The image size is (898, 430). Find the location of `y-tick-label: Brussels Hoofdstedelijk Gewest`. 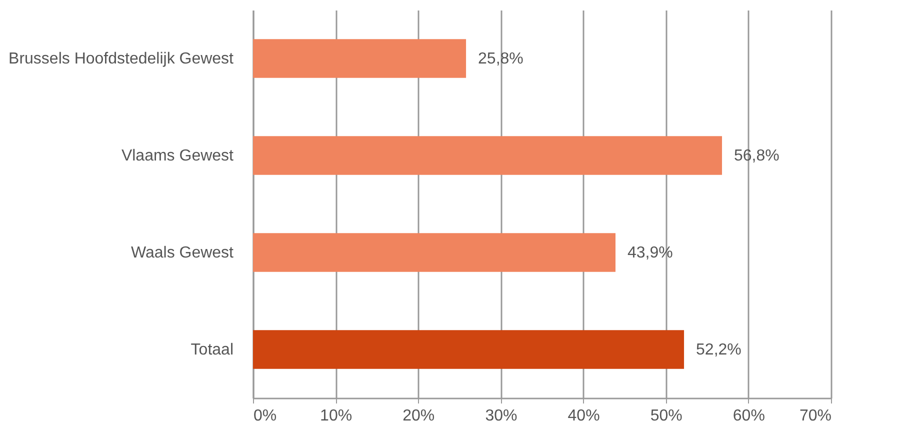

y-tick-label: Brussels Hoofdstedelijk Gewest is located at coordinates (121, 59).